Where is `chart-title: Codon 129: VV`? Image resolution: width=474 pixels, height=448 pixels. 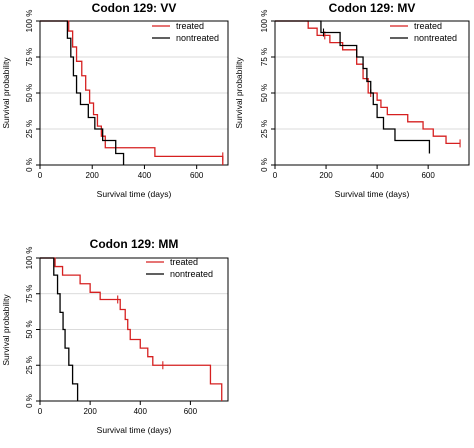 chart-title: Codon 129: VV is located at coordinates (134, 8).